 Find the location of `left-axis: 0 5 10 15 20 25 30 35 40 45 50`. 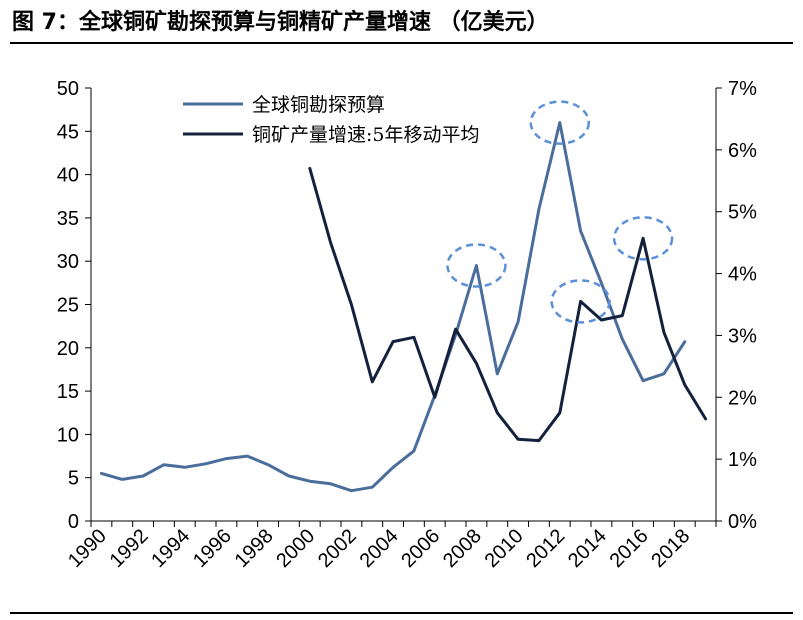

left-axis: 0 5 10 15 20 25 30 35 40 45 50 is located at coordinates (74, 305).